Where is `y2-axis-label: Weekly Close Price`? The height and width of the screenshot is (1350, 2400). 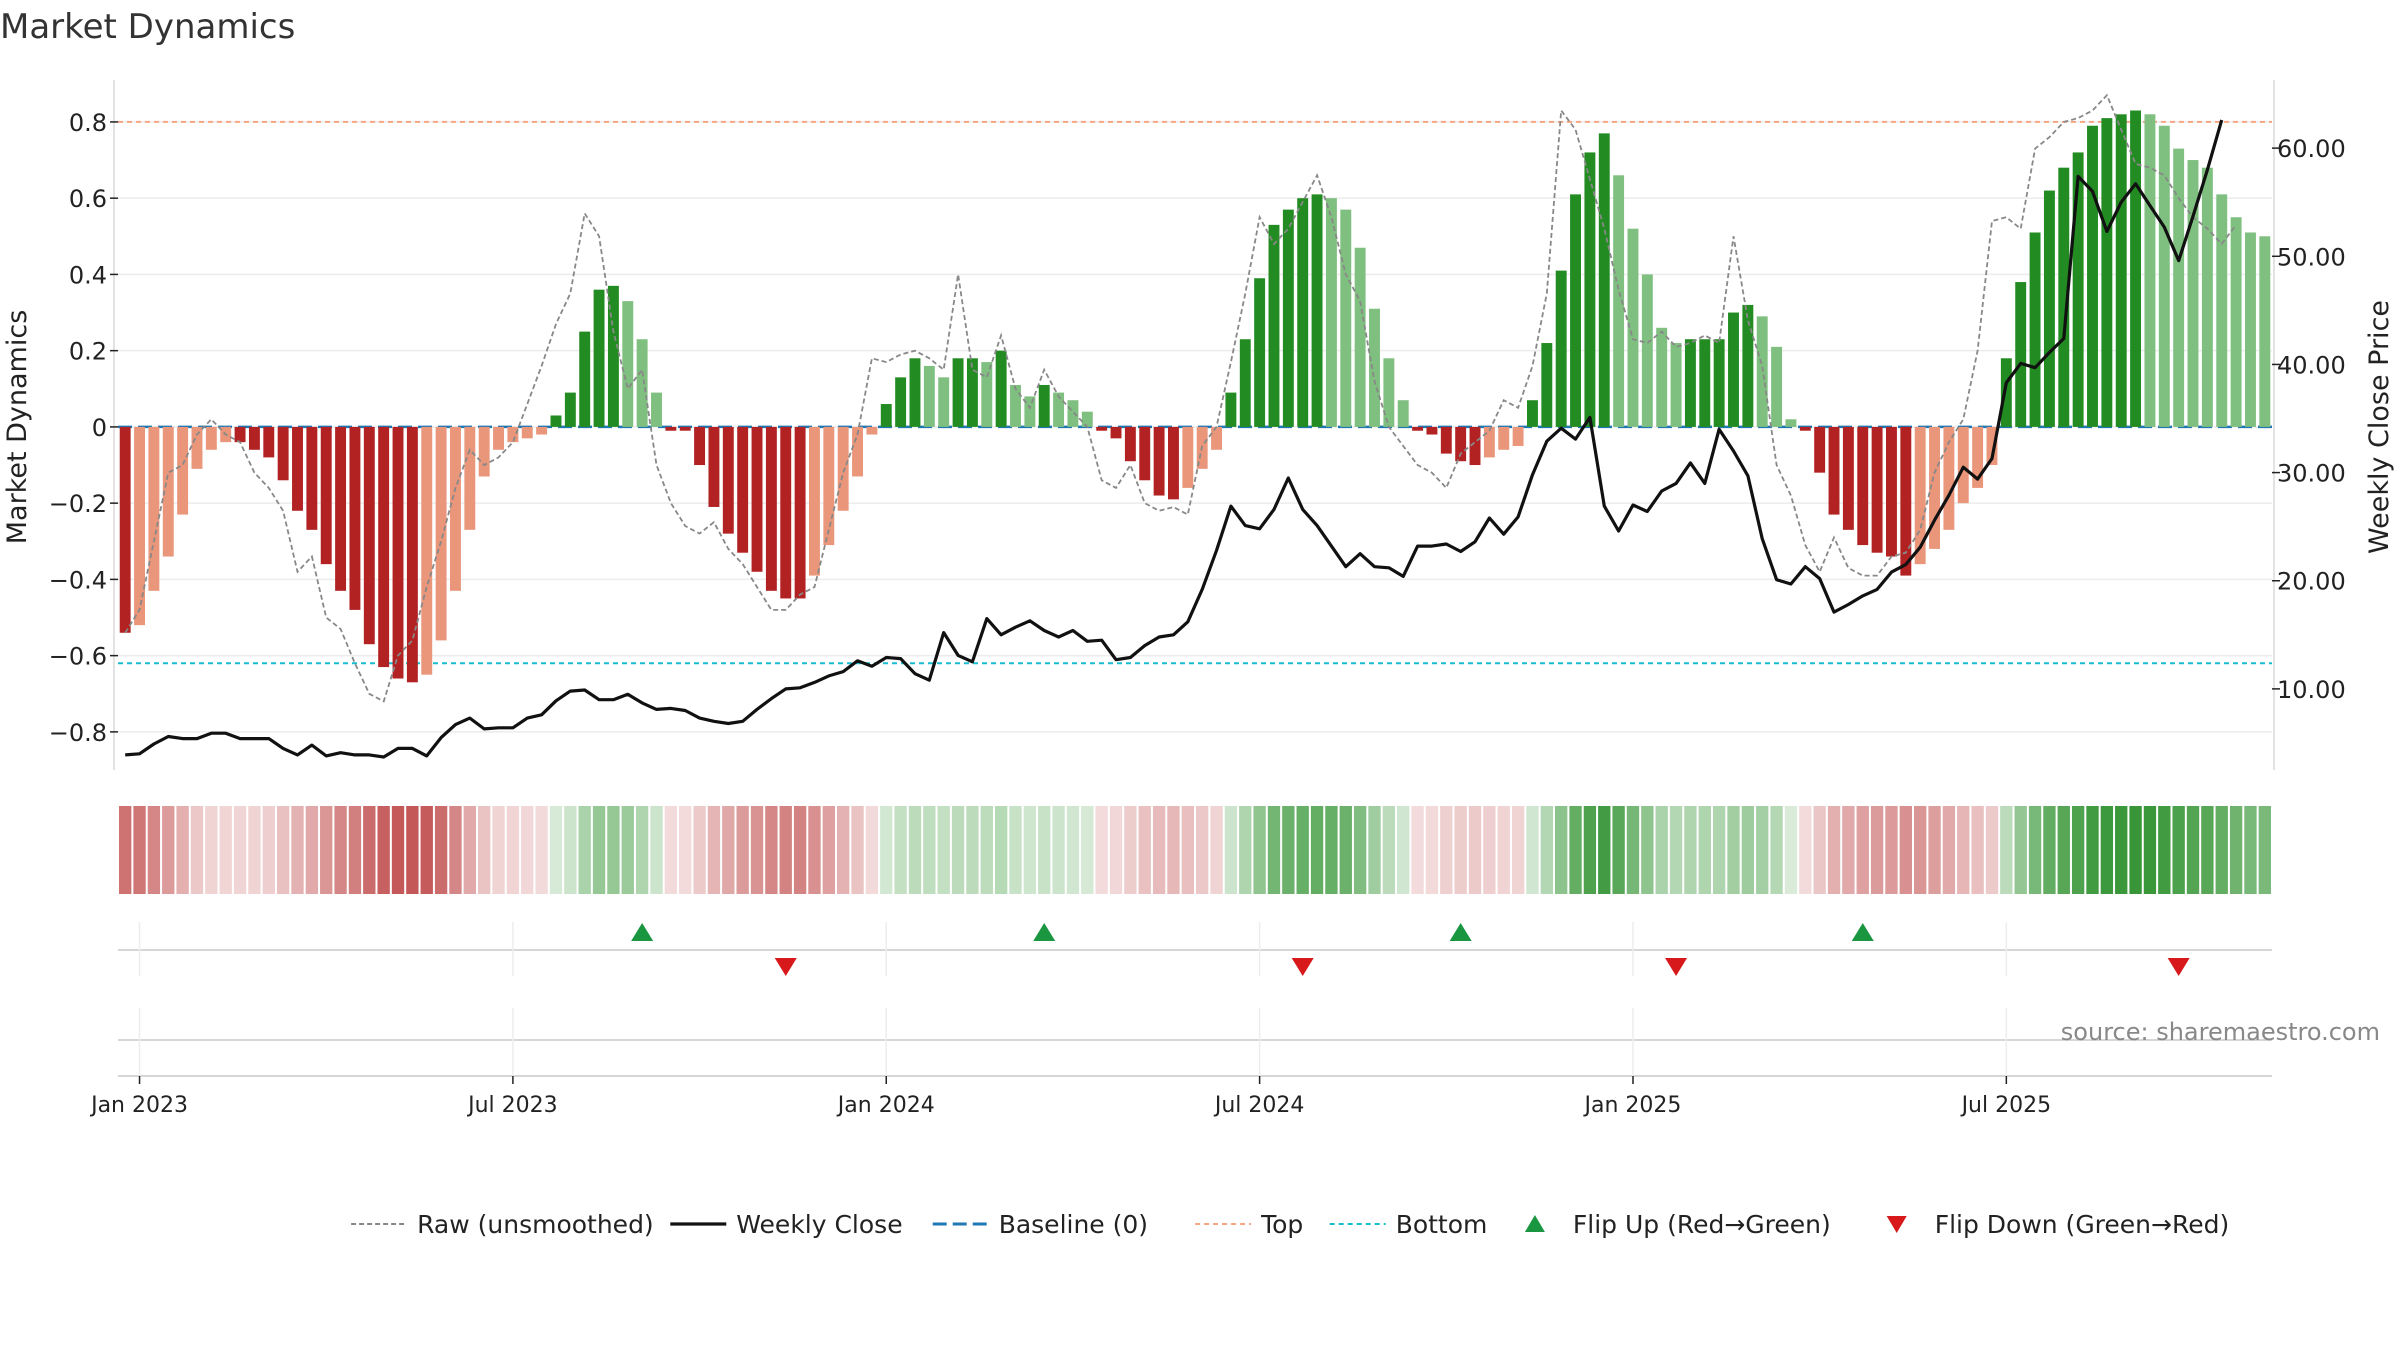
y2-axis-label: Weekly Close Price is located at coordinates (2379, 427).